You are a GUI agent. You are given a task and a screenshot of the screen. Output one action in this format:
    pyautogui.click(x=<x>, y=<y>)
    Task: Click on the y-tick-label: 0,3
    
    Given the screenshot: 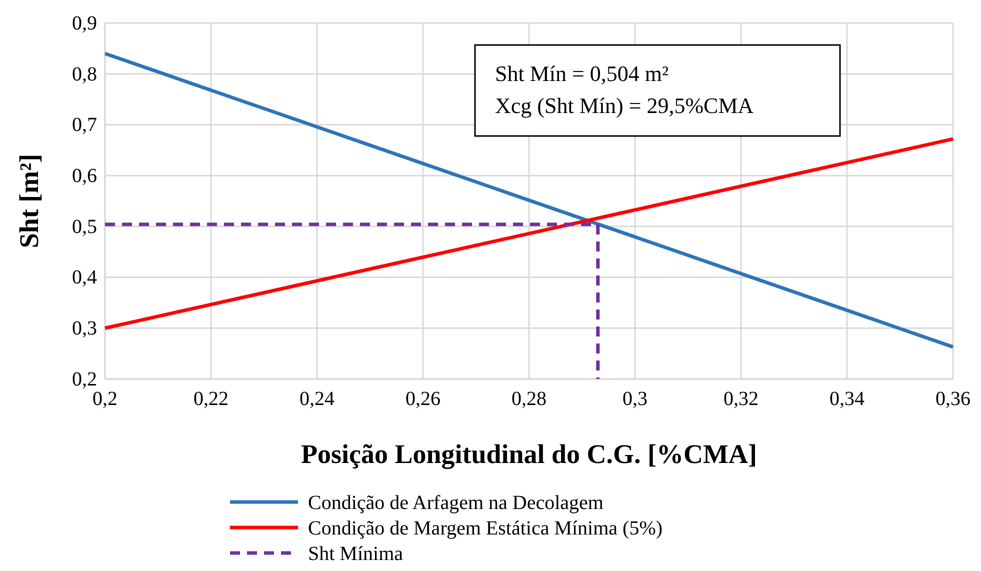 What is the action you would take?
    pyautogui.click(x=84, y=329)
    